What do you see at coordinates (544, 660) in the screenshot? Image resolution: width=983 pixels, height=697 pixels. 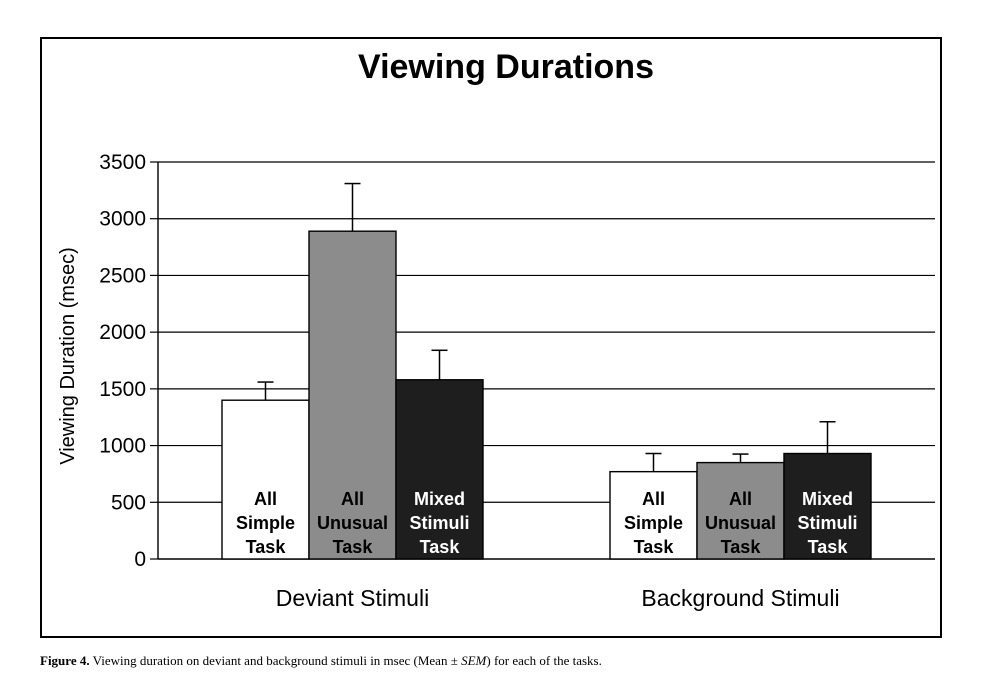 I see `caption-text-after: ) for each of the tasks.` at bounding box center [544, 660].